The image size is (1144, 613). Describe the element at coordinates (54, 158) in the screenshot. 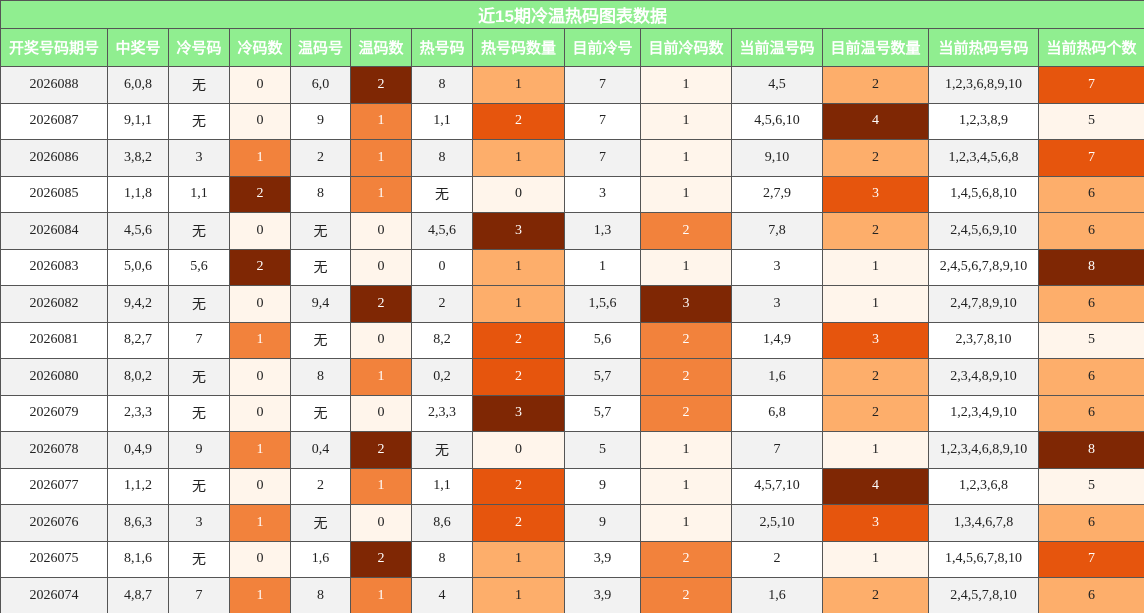

I see `text-cell: 2026086` at that location.